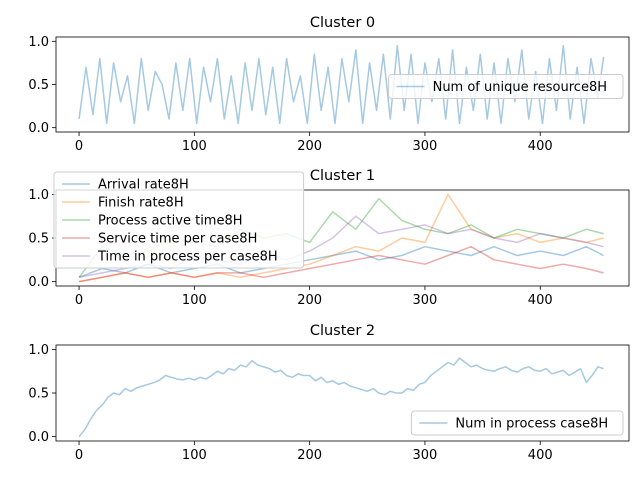  Describe the element at coordinates (520, 87) in the screenshot. I see `legend-label-0-0: Num of unique resource8H` at that location.